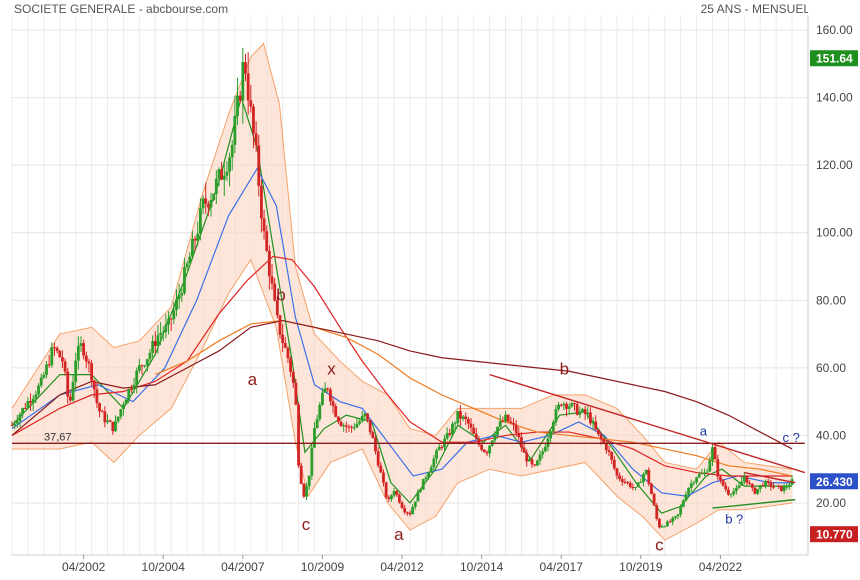 The width and height of the screenshot is (860, 580). Describe the element at coordinates (280, 294) in the screenshot. I see `wave-annotation: b` at that location.